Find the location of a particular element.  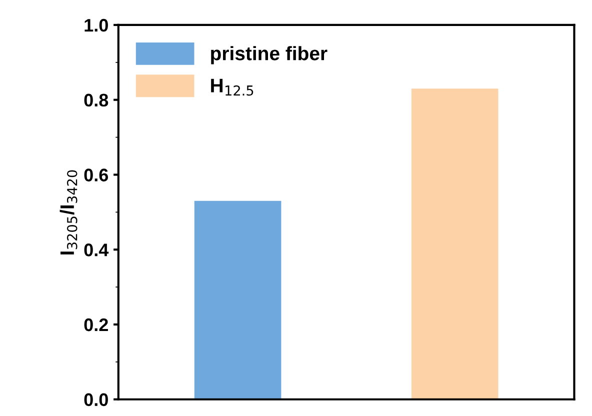

legend-label: pristine fiber is located at coordinates (269, 55).